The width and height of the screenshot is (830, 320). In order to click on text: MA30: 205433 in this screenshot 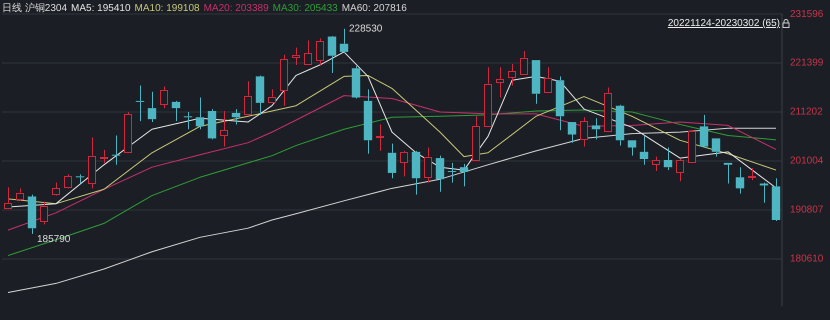, I will do `click(305, 8)`.